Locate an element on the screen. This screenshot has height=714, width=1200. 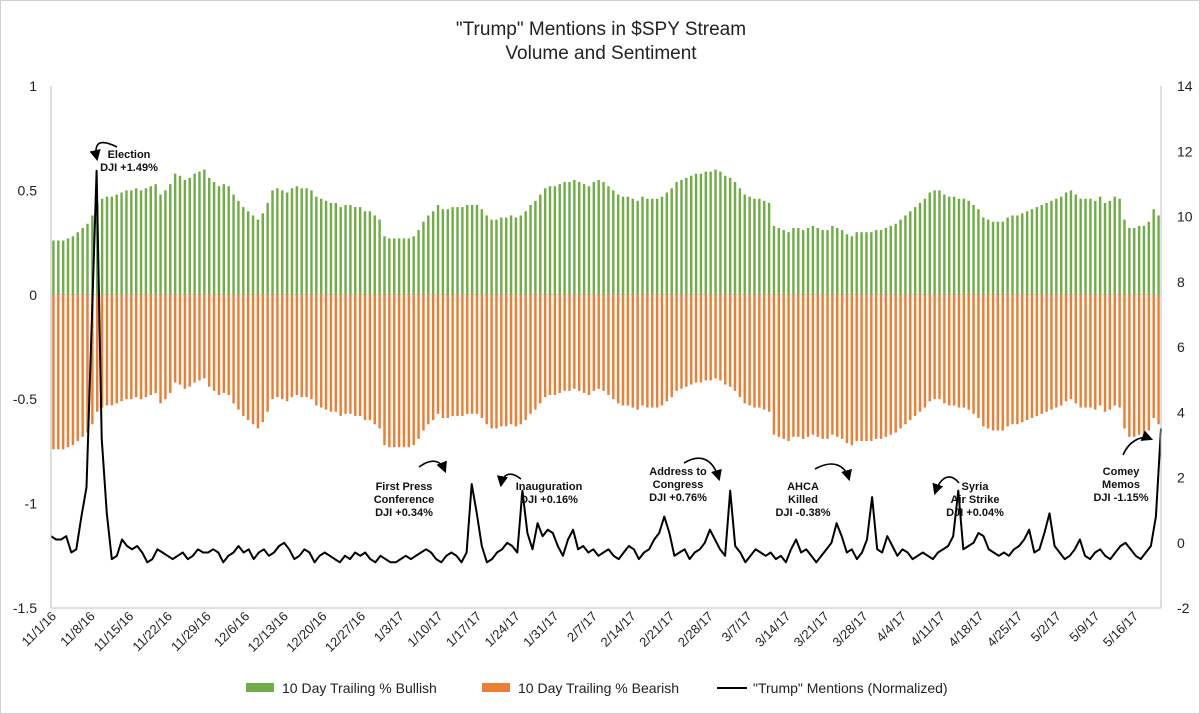
annotation-line: Air Strike is located at coordinates (975, 500).